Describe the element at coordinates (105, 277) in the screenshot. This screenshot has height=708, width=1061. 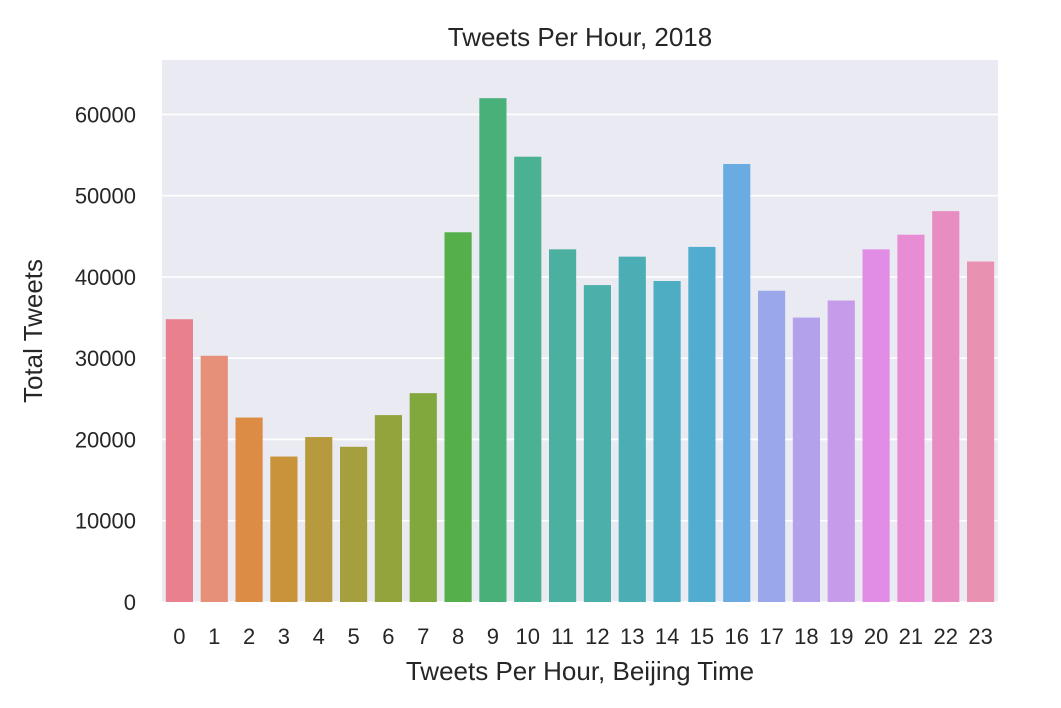
I see `y-tick-label: 40000` at that location.